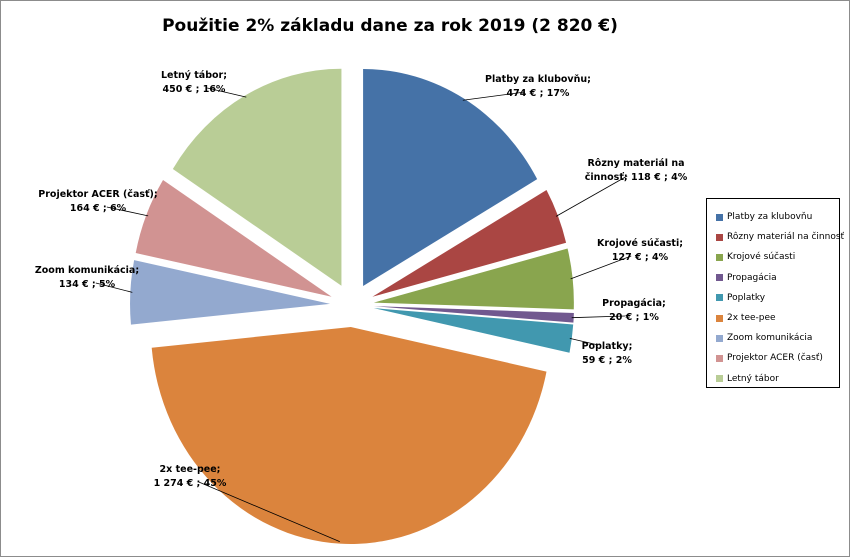 Image resolution: width=850 pixels, height=557 pixels. What do you see at coordinates (450, 177) in the screenshot?
I see `pie-slice-platby-za-klubovnu` at bounding box center [450, 177].